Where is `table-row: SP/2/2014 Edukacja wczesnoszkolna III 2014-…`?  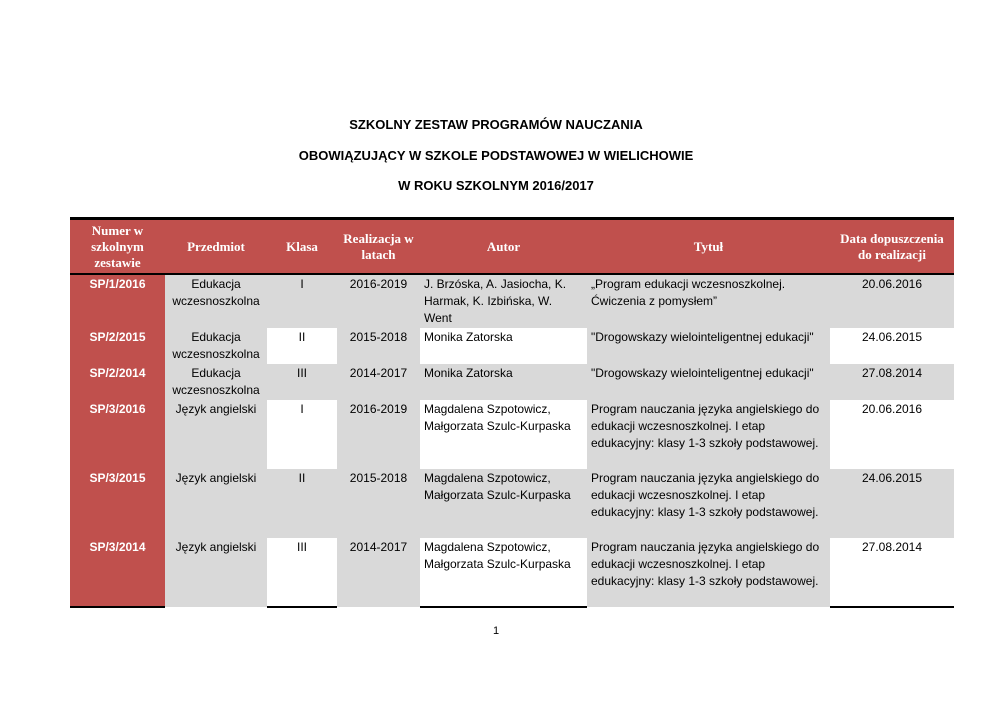
table-row: SP/2/2014 Edukacja wczesnoszkolna III 2014-… is located at coordinates (512, 382).